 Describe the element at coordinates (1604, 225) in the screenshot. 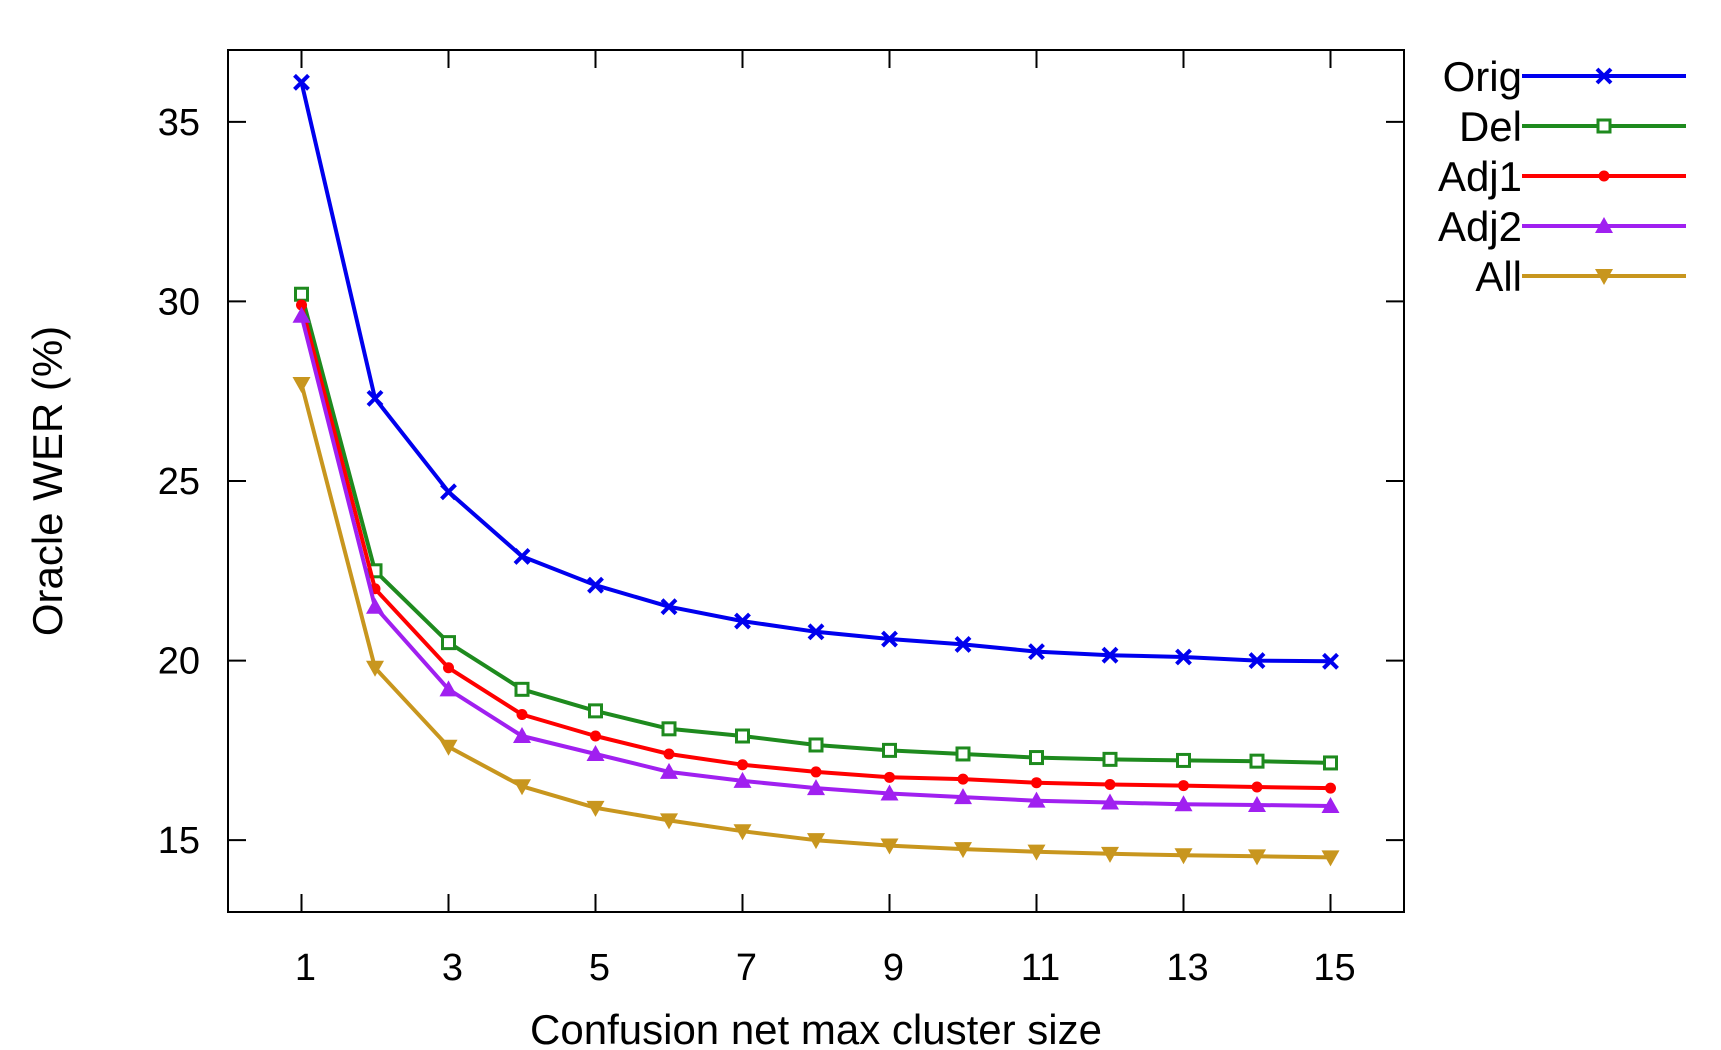

I see `legend-marker-adj2` at that location.